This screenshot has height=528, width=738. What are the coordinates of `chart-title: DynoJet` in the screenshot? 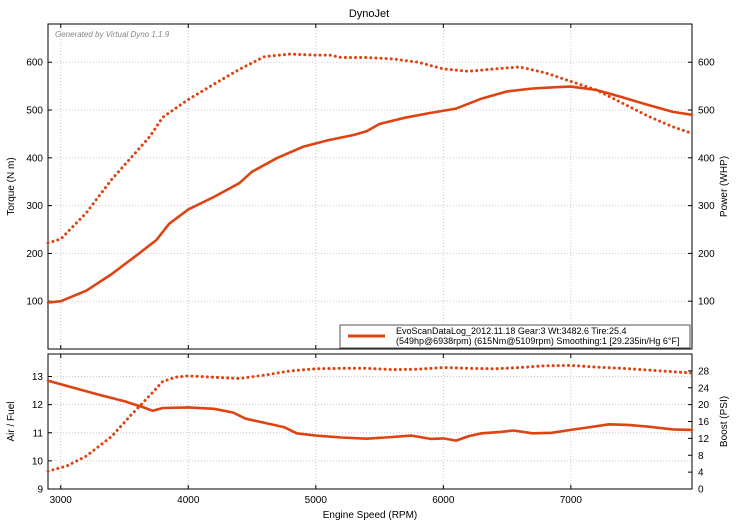 It's located at (369, 14).